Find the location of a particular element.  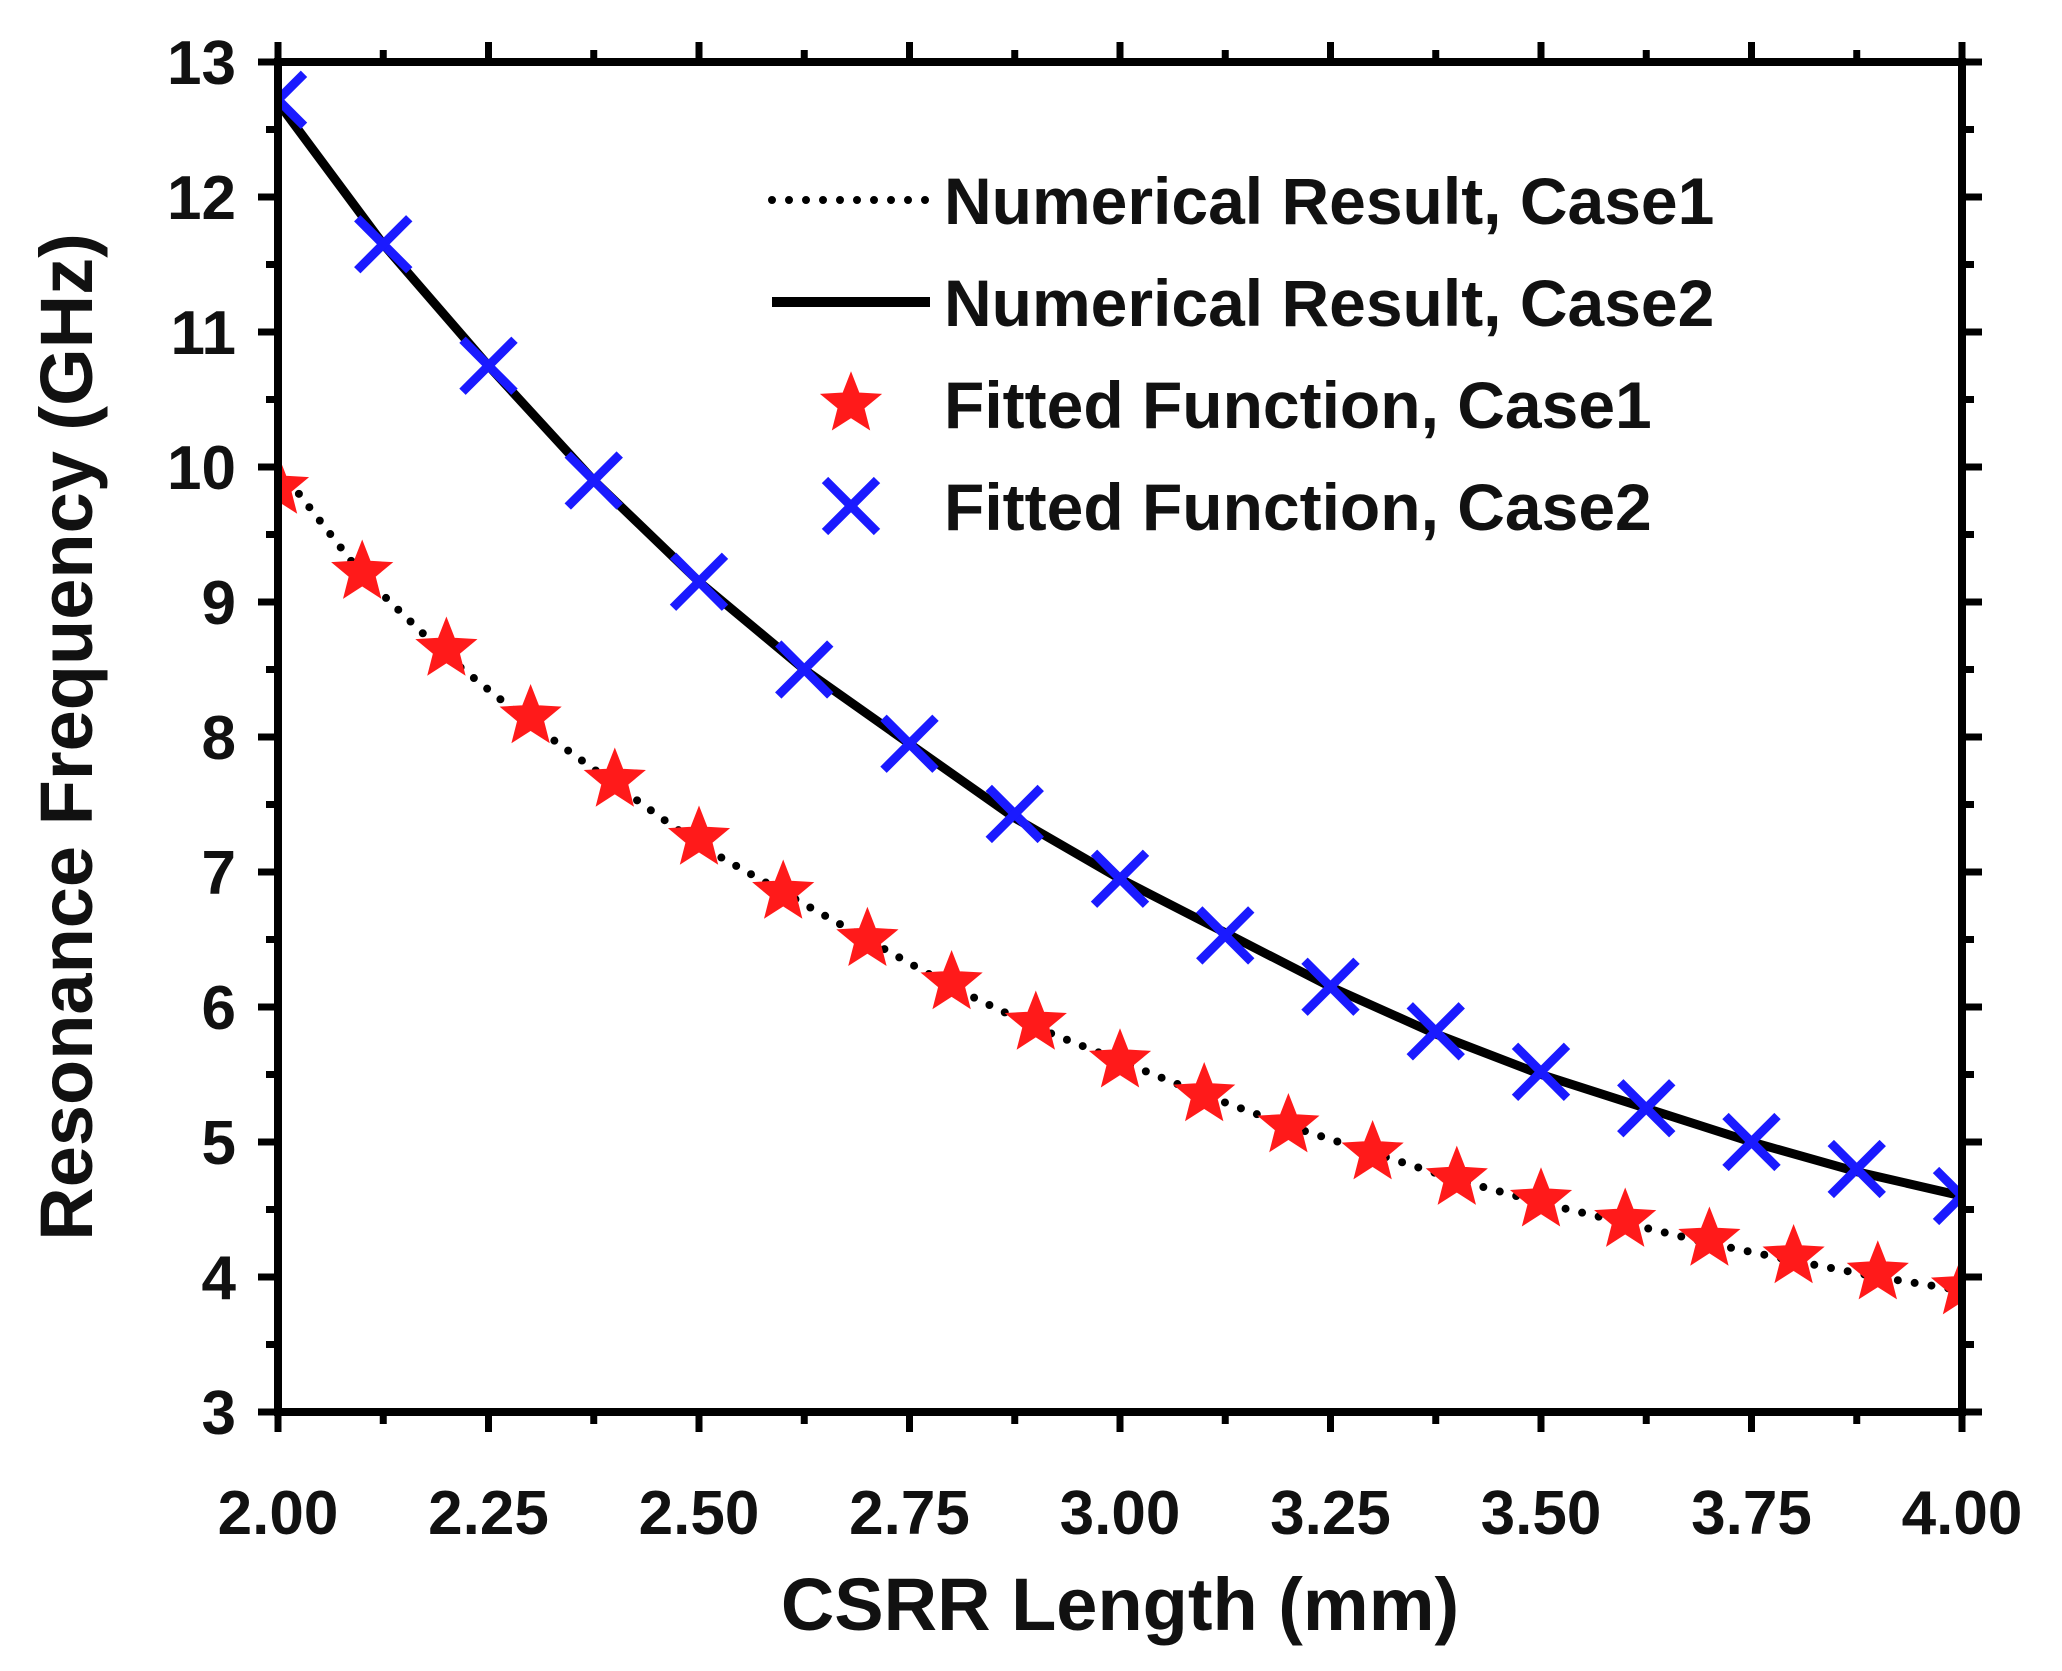

legend-item-3: Fitted Function, Case1 is located at coordinates (1235, 405).